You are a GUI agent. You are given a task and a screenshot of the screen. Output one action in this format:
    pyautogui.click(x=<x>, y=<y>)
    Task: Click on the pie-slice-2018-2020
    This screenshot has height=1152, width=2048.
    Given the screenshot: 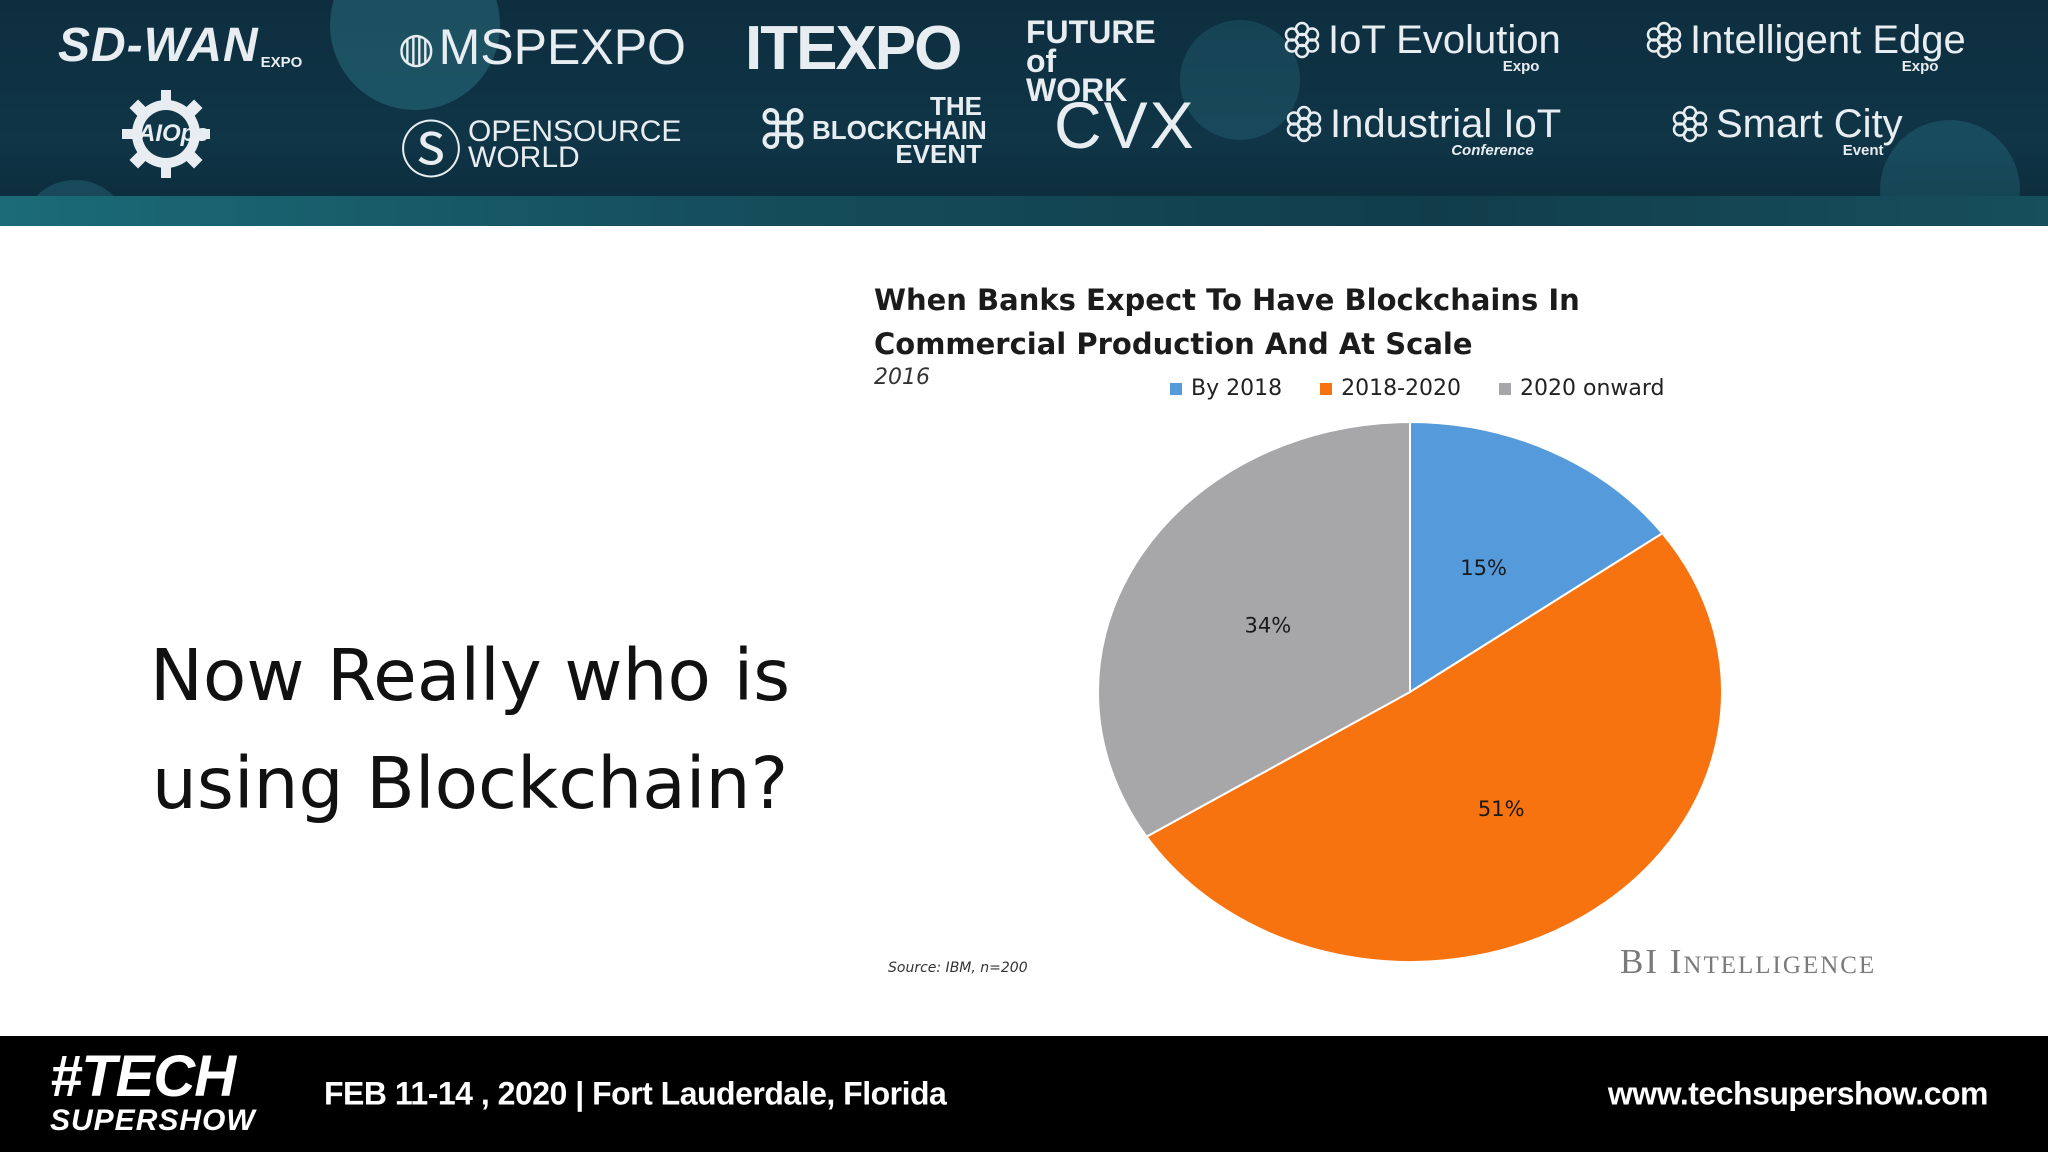 What is the action you would take?
    pyautogui.click(x=1434, y=747)
    